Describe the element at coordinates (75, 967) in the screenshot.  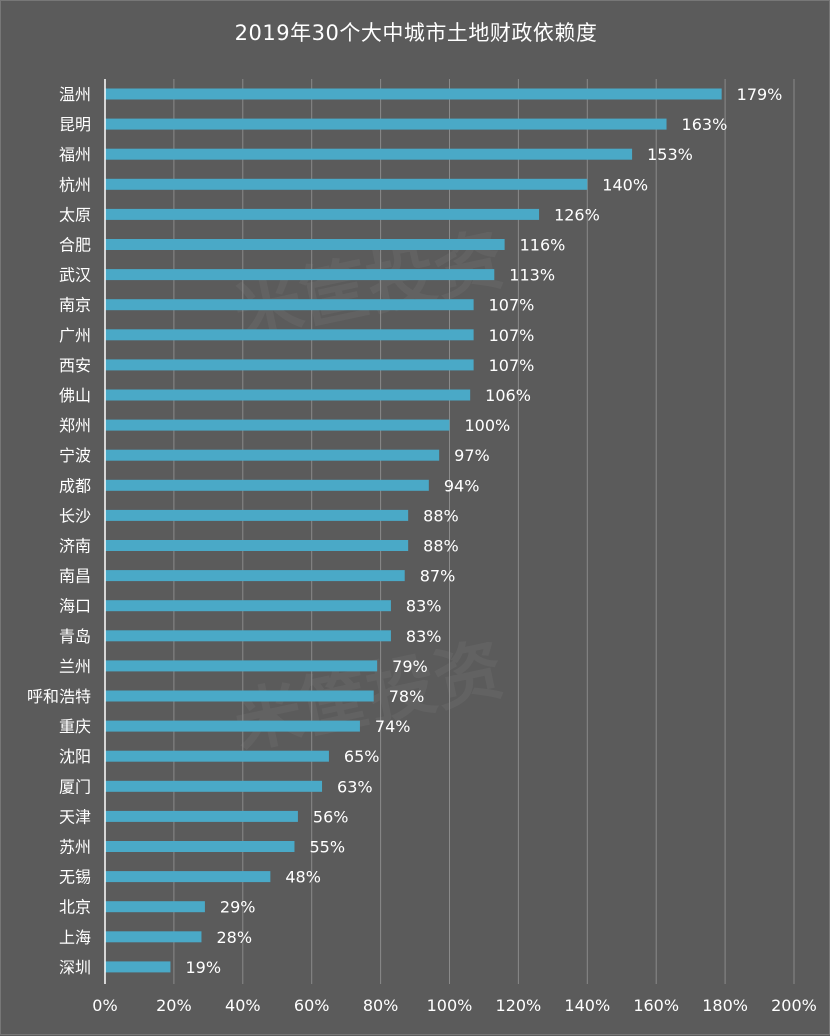
I see `category-label: 深圳` at that location.